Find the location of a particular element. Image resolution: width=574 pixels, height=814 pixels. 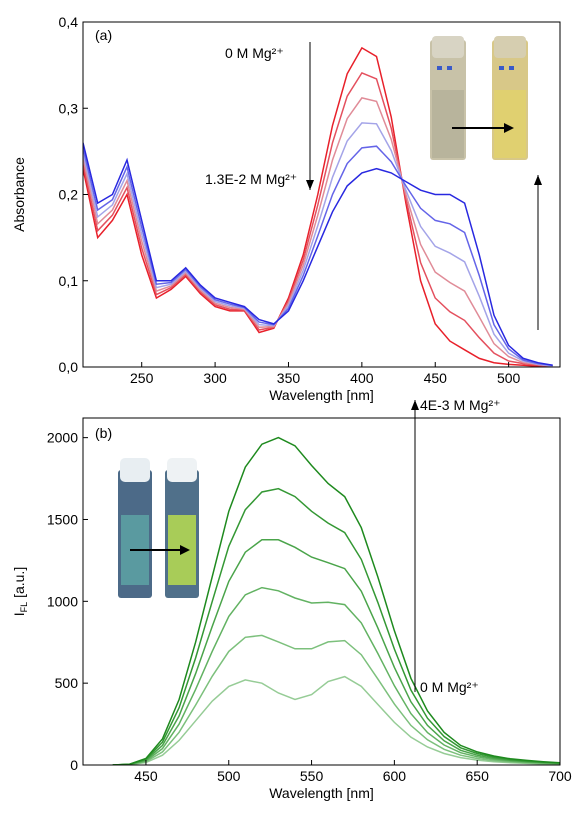

y-tick-label: 0,3 is located at coordinates (69, 108).